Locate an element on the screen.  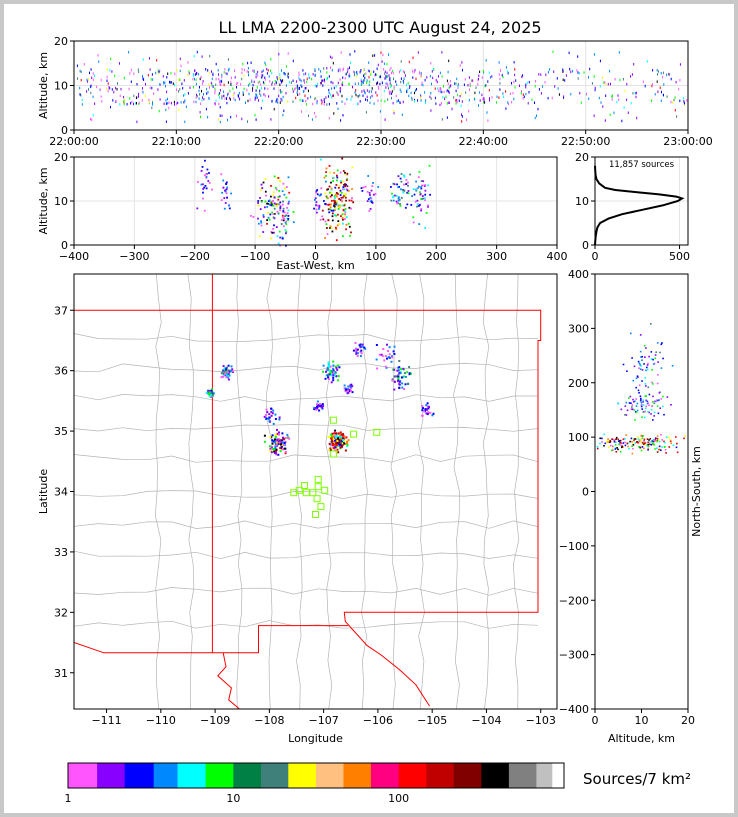
time-alt-tick-label: 0 is located at coordinates (64, 130).